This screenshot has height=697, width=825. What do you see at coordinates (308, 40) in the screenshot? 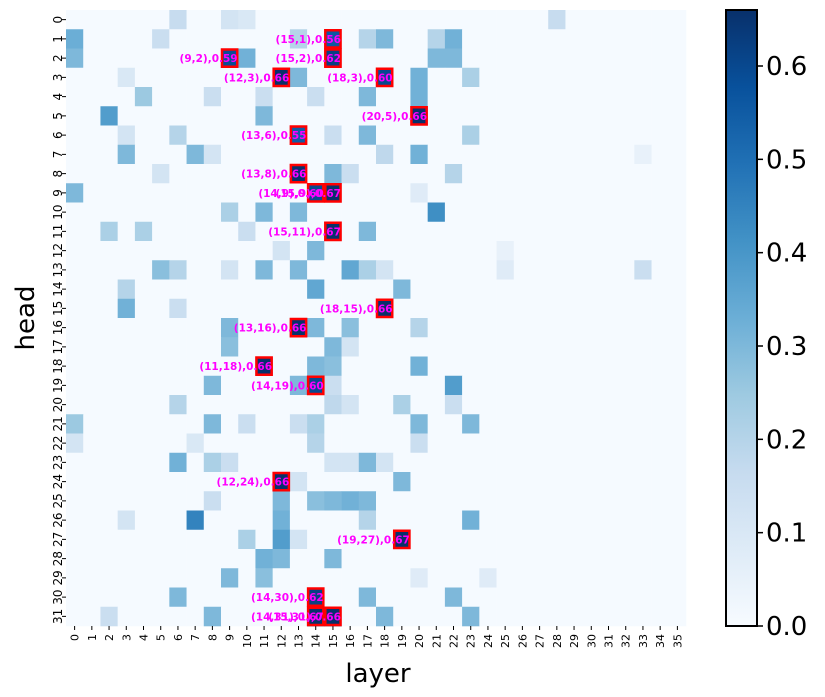
I see `annotation-label: (15,1),0.56` at bounding box center [308, 40].